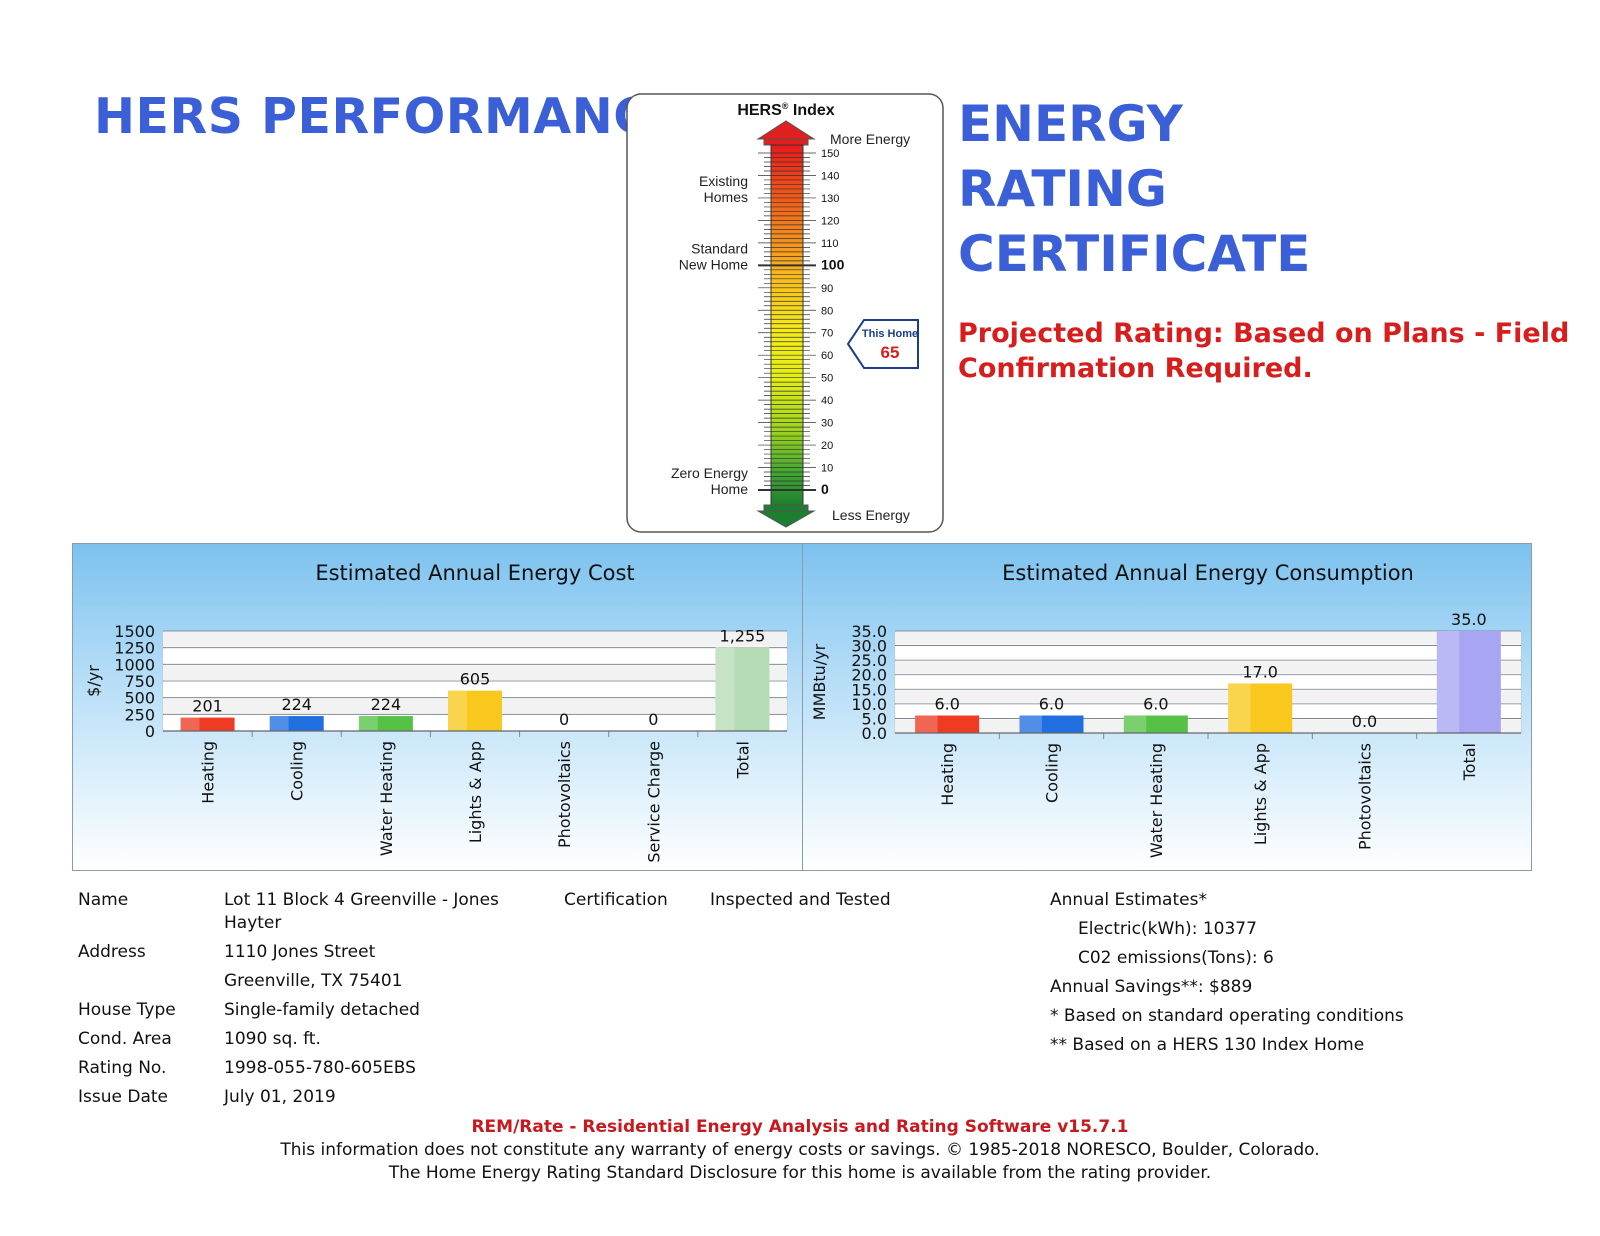  I want to click on x-category-label: Heating, so click(208, 772).